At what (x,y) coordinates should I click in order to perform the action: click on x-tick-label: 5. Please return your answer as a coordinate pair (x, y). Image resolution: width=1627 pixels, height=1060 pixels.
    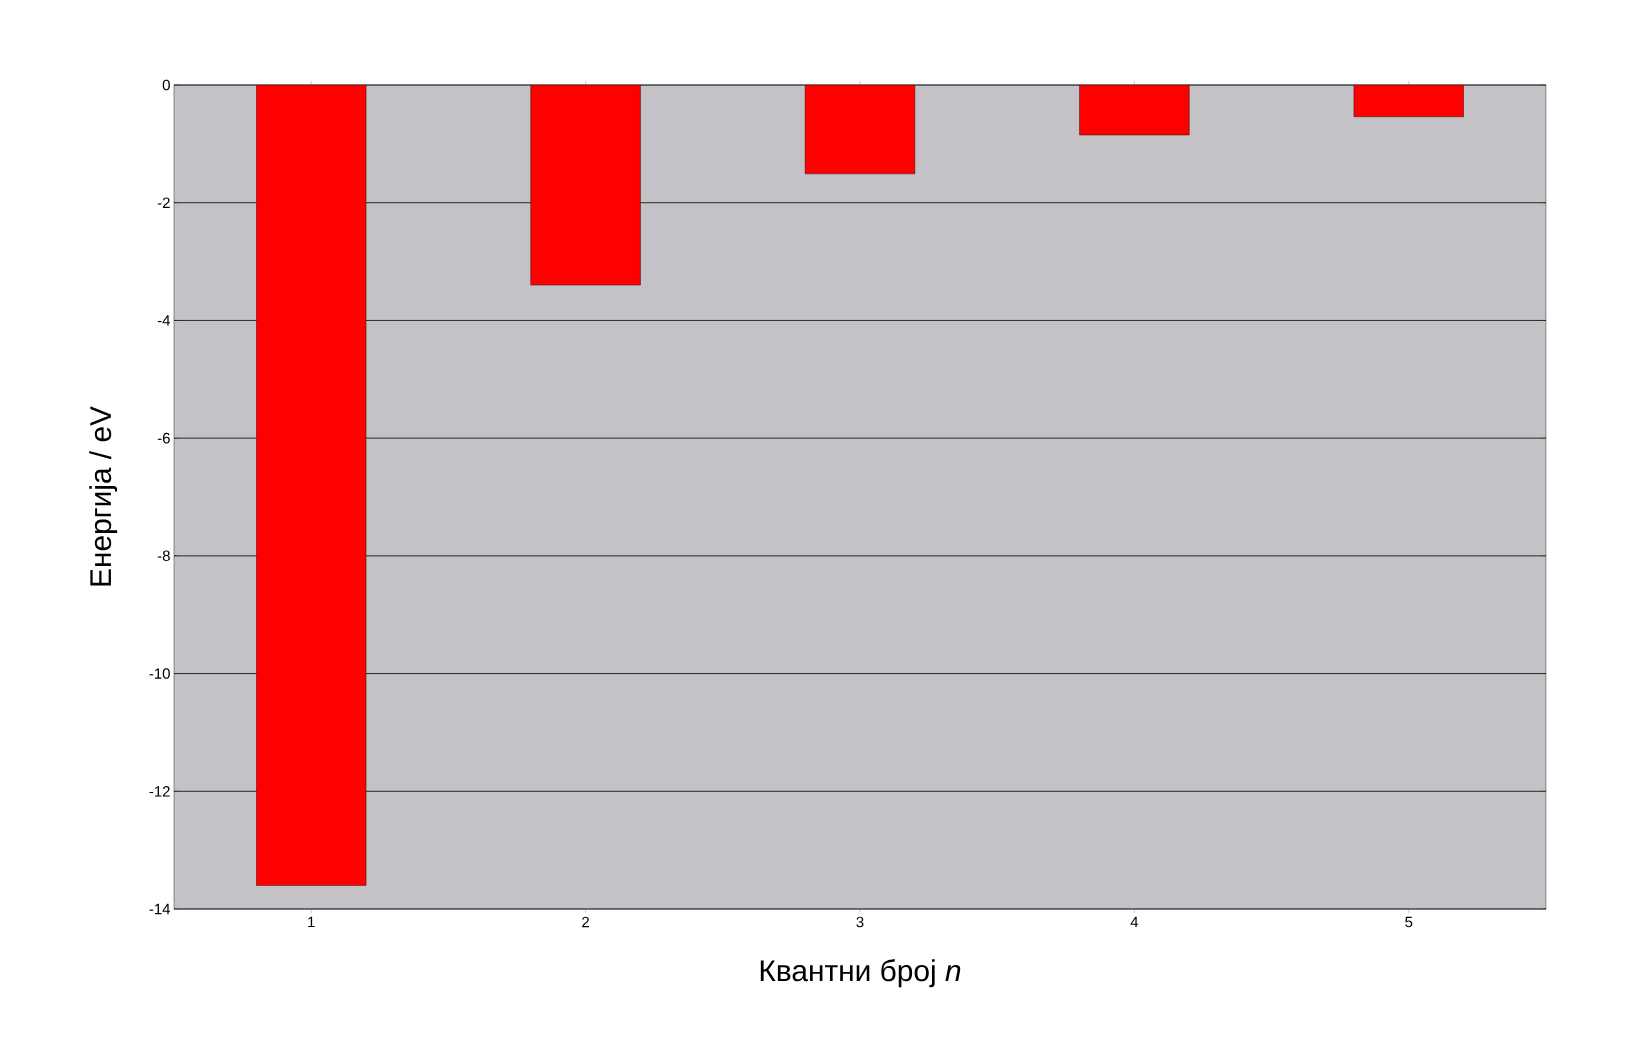
    Looking at the image, I should click on (1409, 922).